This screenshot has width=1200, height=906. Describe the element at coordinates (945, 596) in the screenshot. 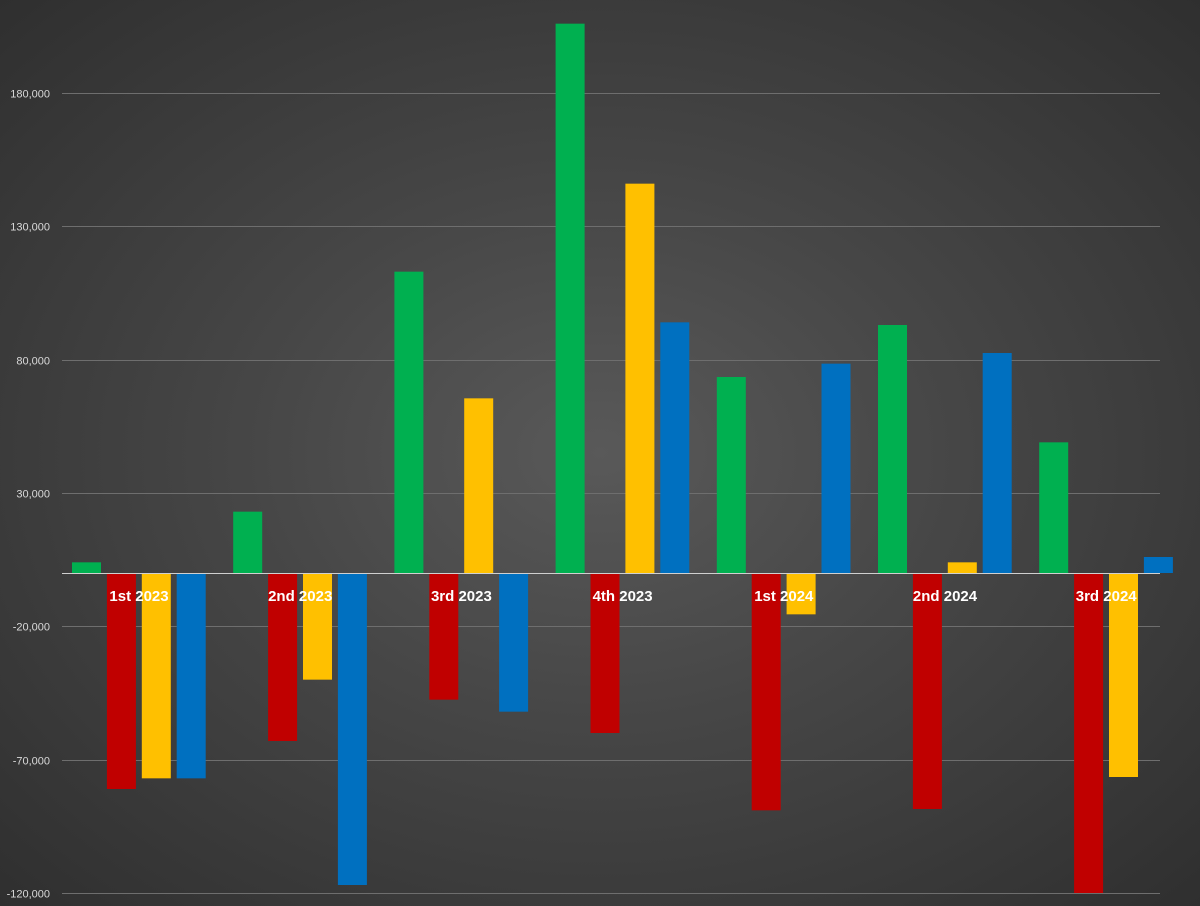

I see `x-category-label: 2nd 2024` at that location.